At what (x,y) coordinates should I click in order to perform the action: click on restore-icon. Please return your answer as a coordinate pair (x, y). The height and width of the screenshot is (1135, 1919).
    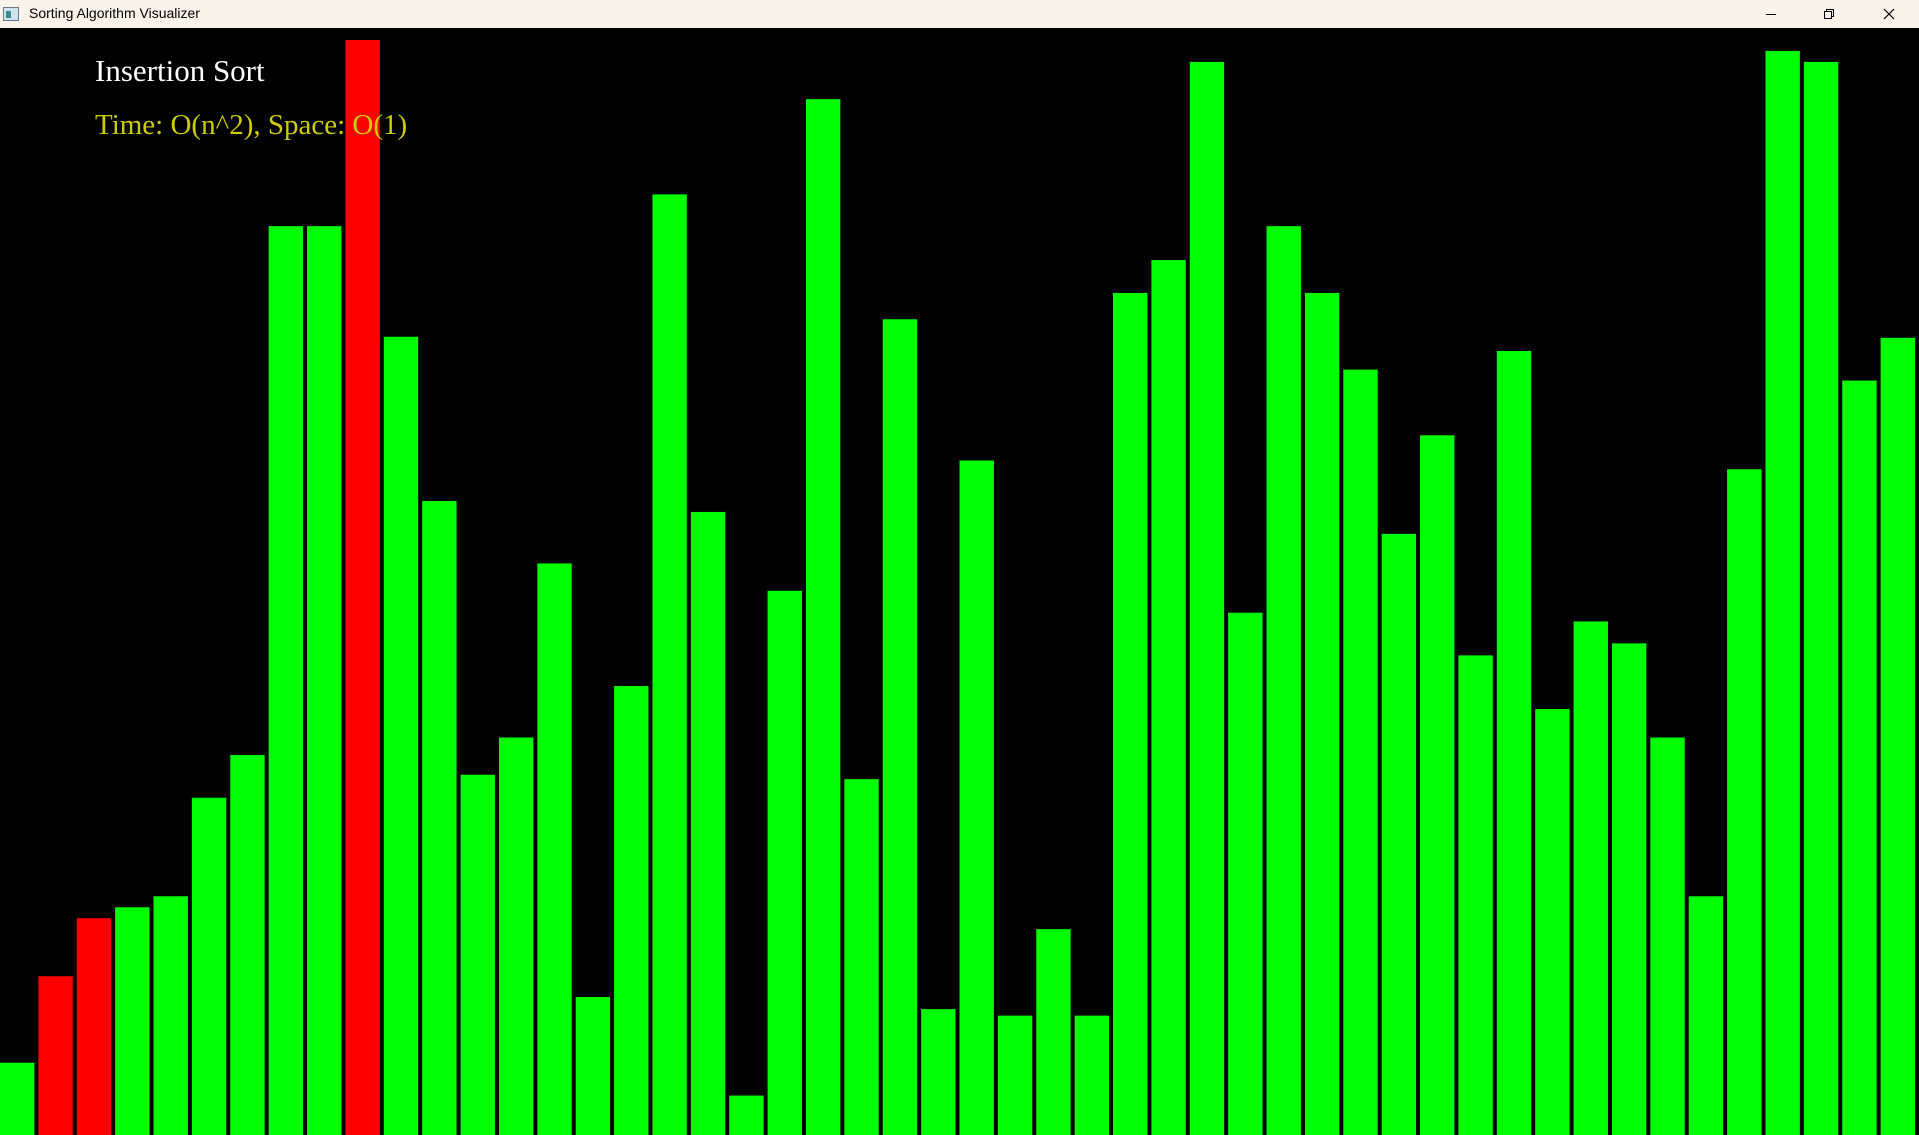
    Looking at the image, I should click on (1829, 14).